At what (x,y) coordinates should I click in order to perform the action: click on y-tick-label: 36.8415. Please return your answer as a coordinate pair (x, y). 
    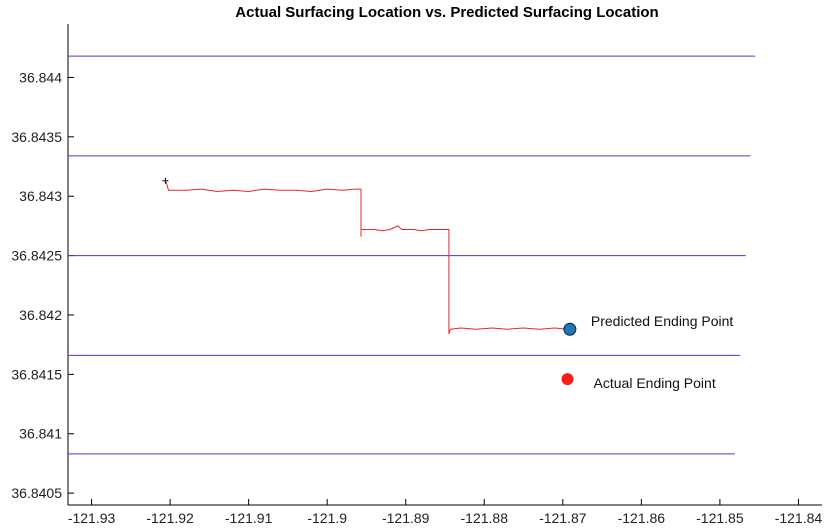
    Looking at the image, I should click on (36, 374).